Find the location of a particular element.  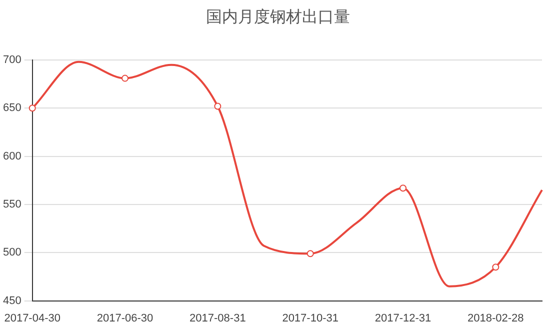

x-tick-label: 2017-12-31 is located at coordinates (403, 318).